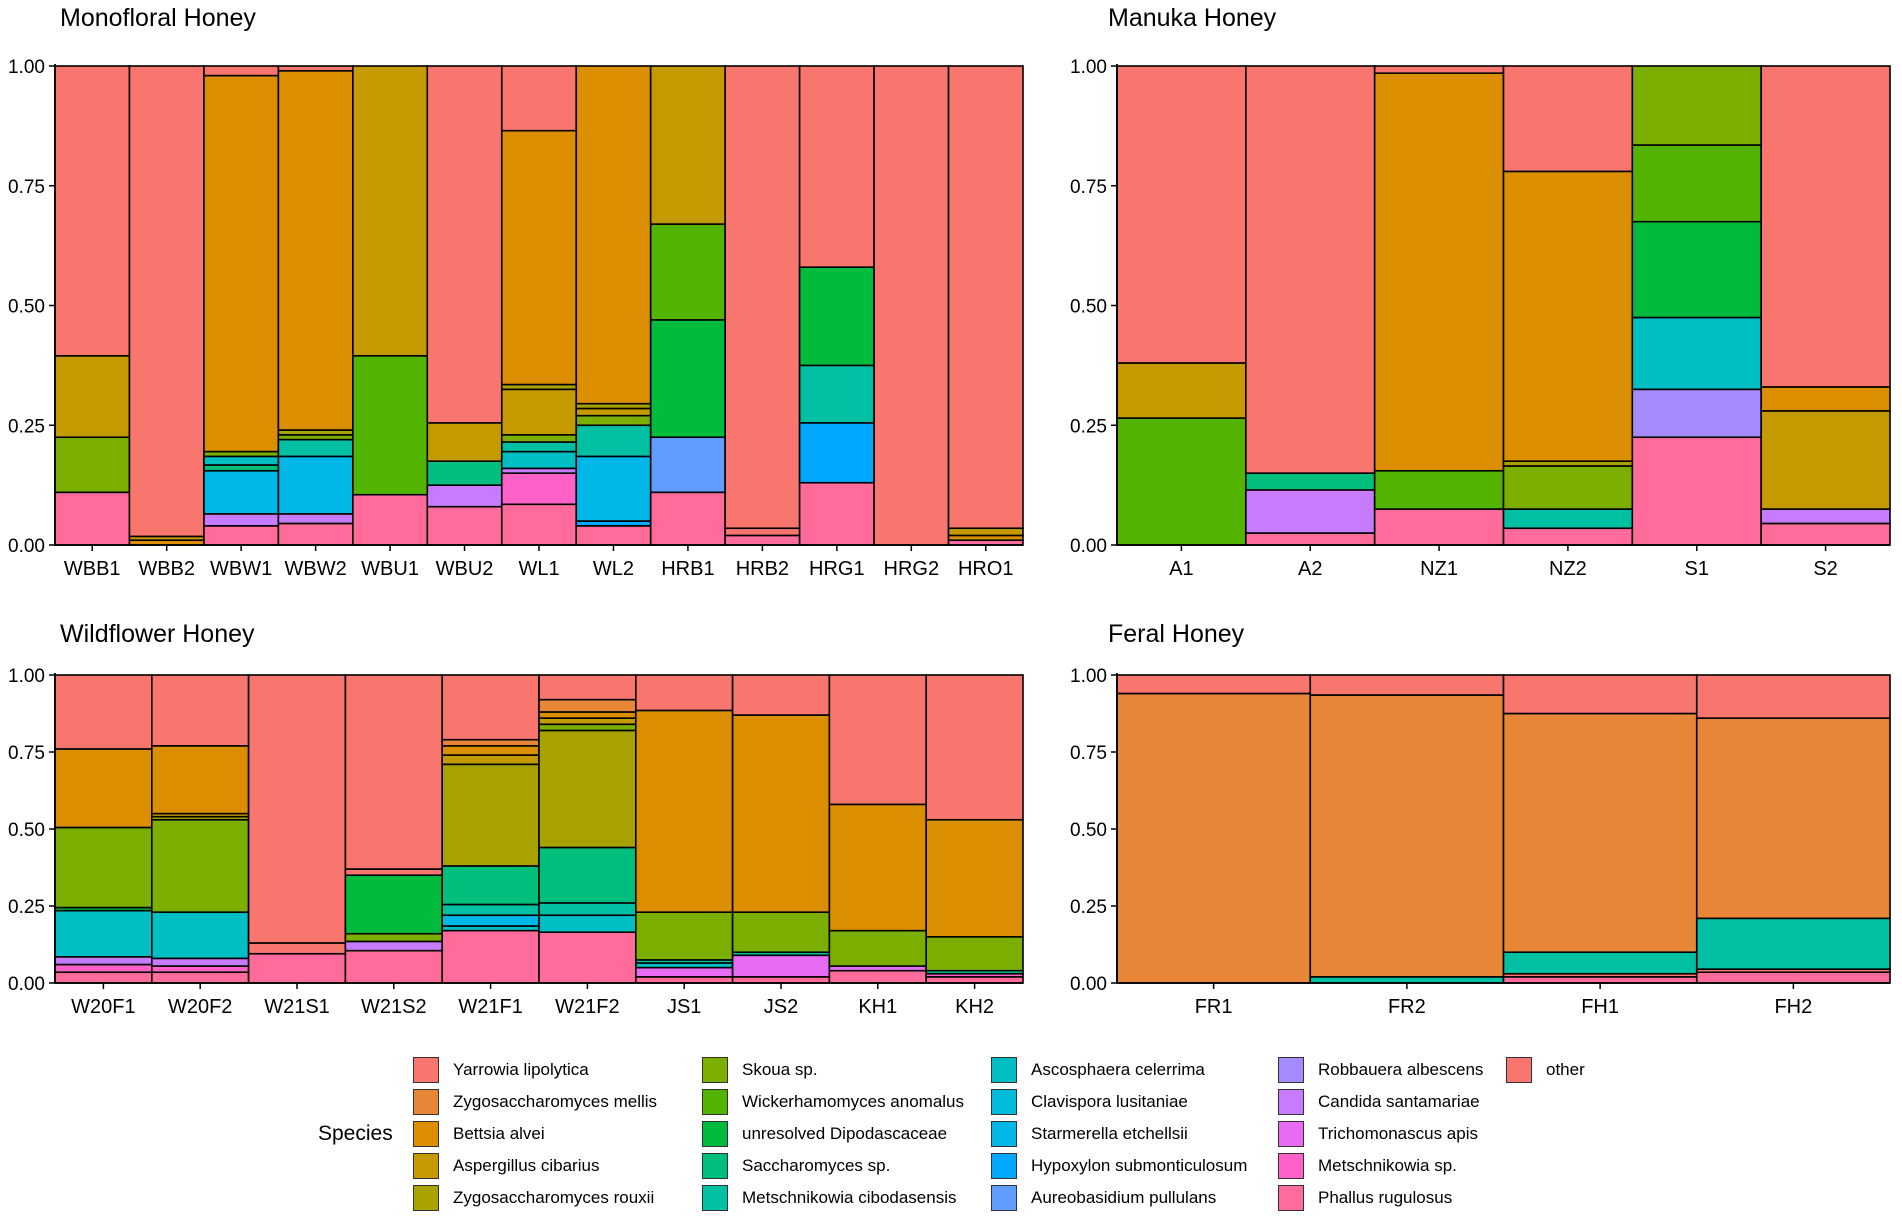 The width and height of the screenshot is (1902, 1220). What do you see at coordinates (26, 67) in the screenshot?
I see `monofloral-honey-ytick-label: 1.00` at bounding box center [26, 67].